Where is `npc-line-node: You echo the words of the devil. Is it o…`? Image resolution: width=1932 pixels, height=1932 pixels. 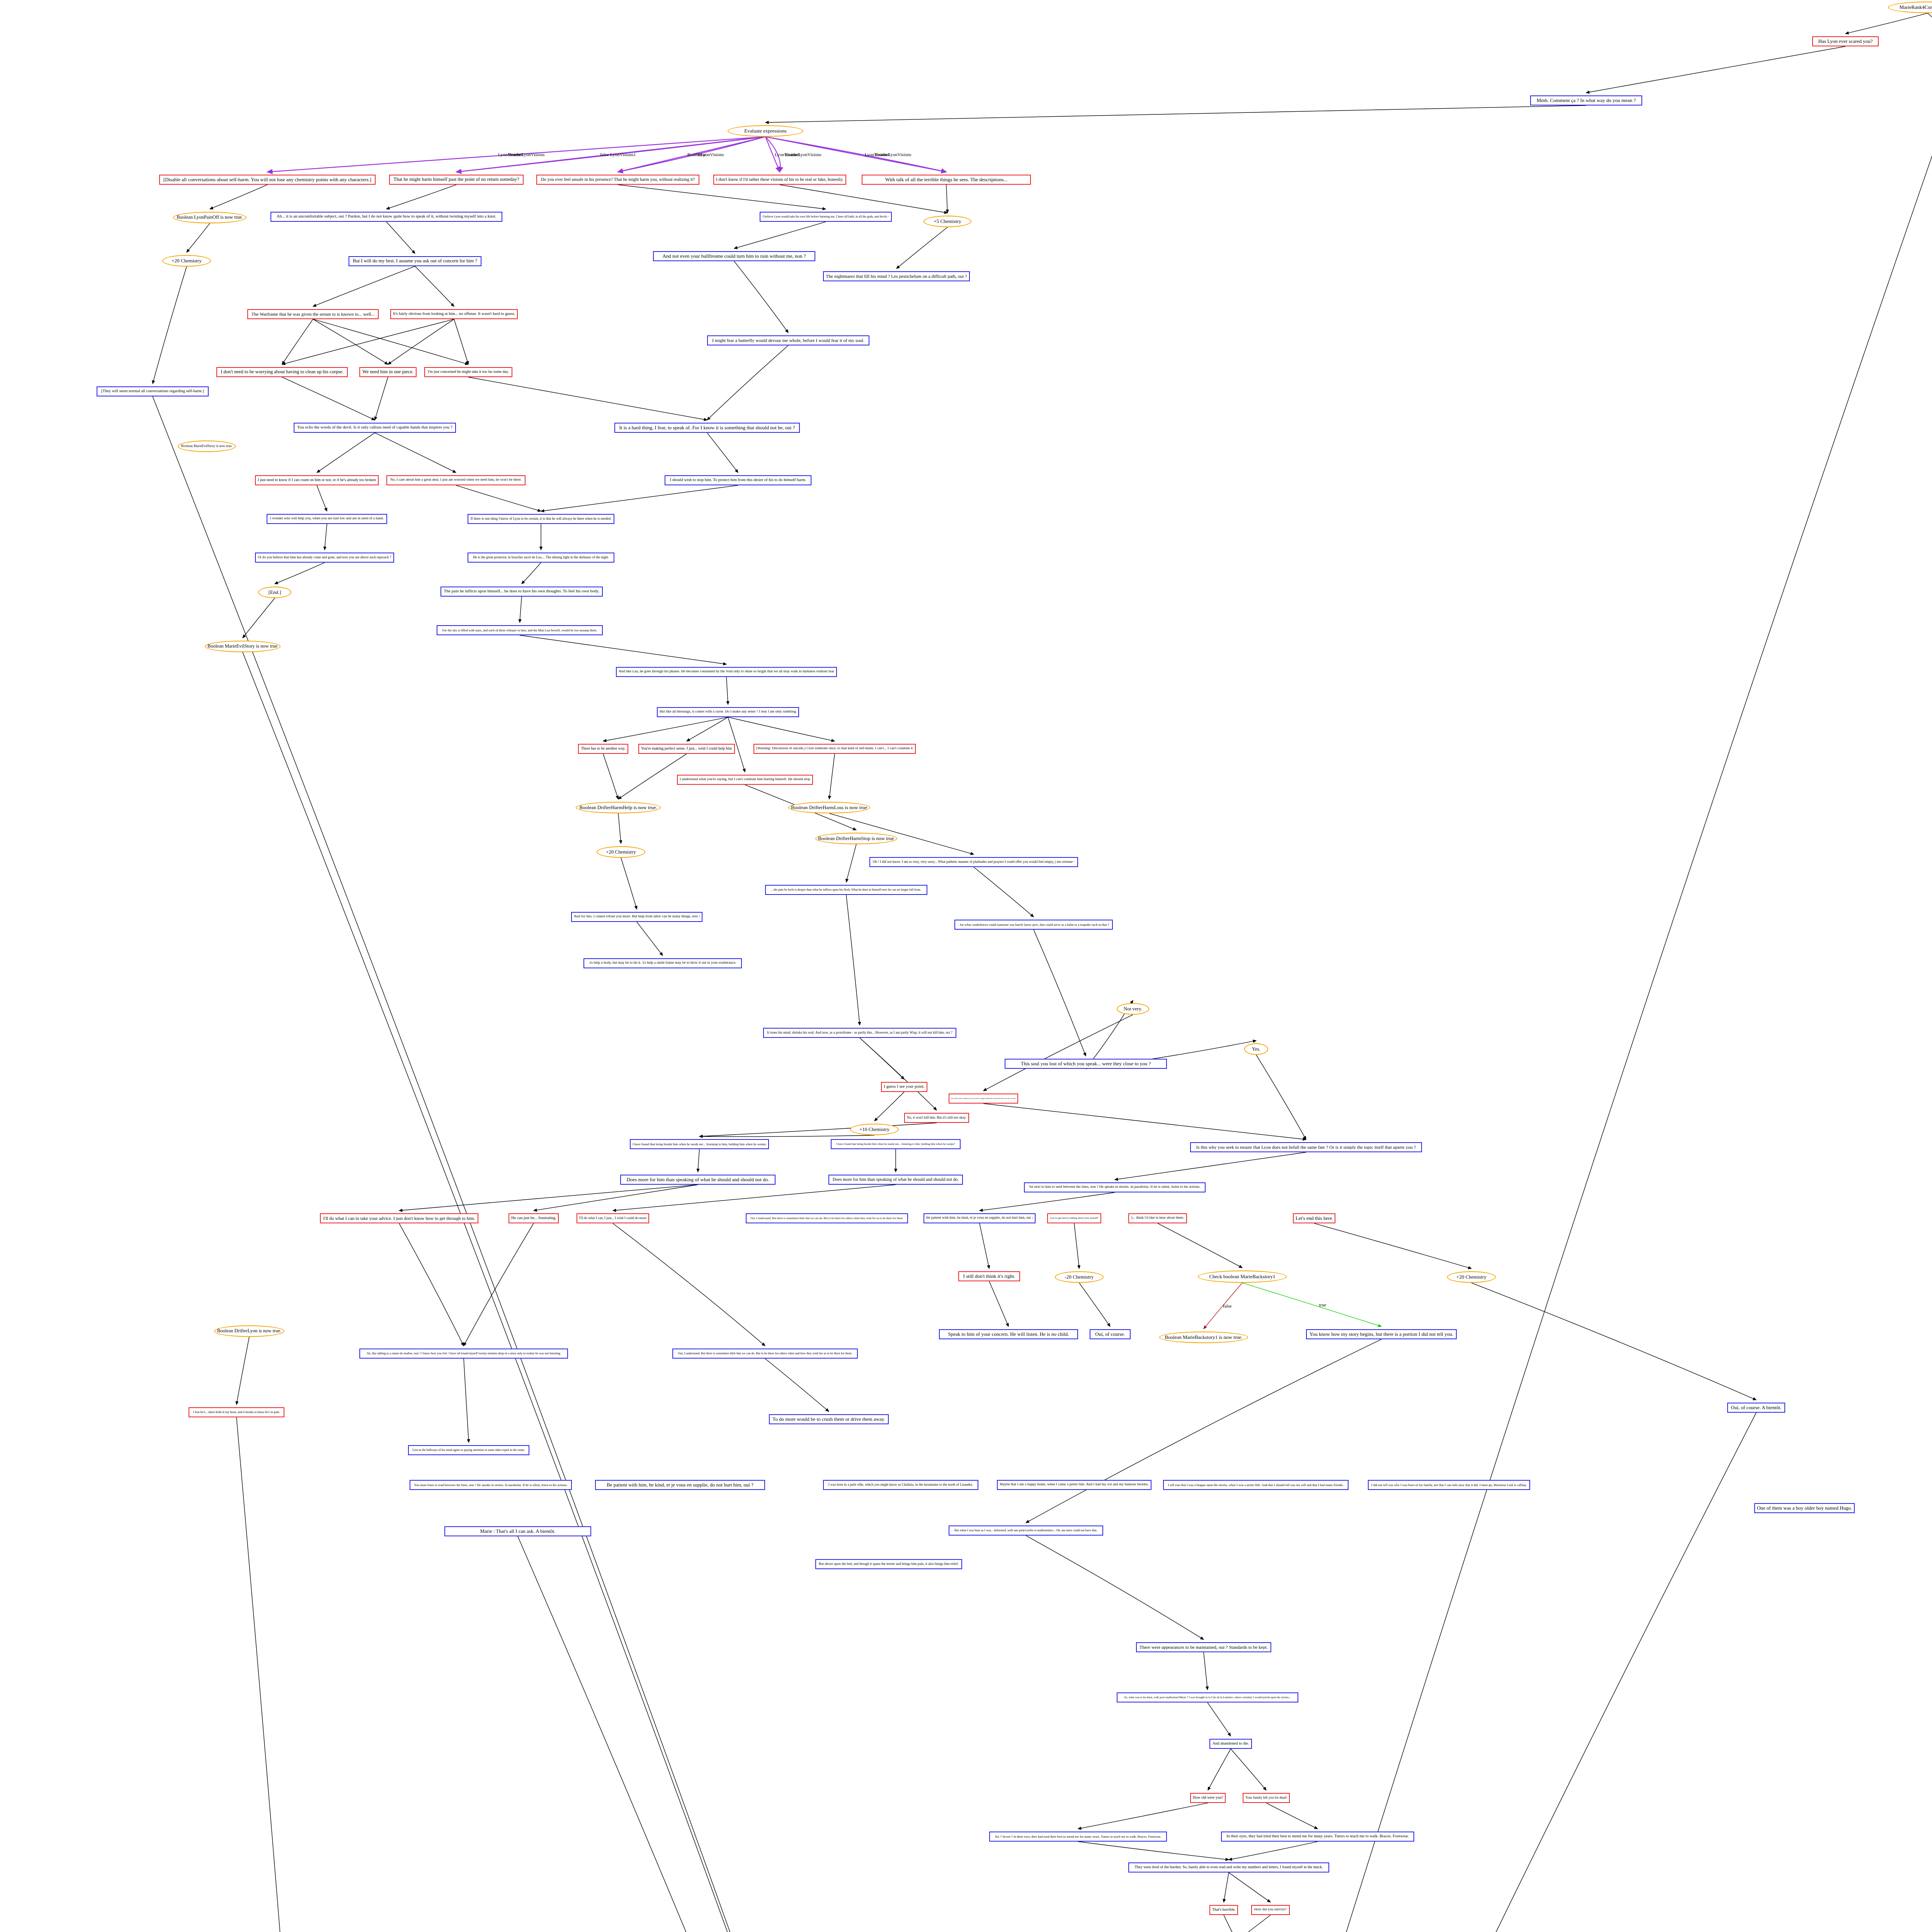 npc-line-node: You echo the words of the devil. Is it o… is located at coordinates (375, 428).